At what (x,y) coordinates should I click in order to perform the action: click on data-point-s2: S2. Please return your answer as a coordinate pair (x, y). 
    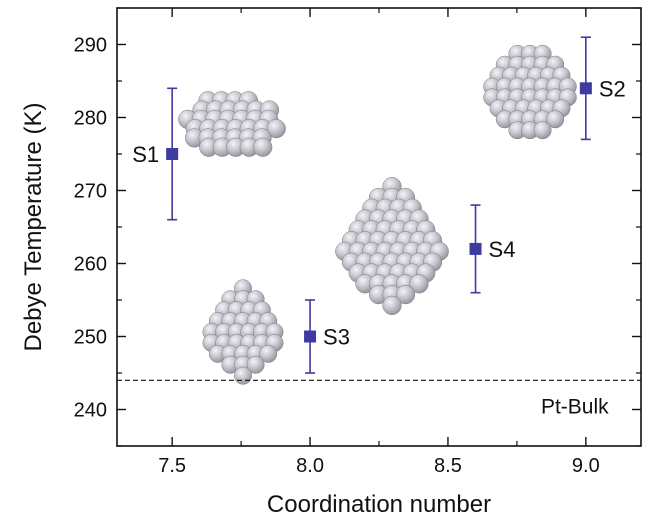
    Looking at the image, I should click on (602, 88).